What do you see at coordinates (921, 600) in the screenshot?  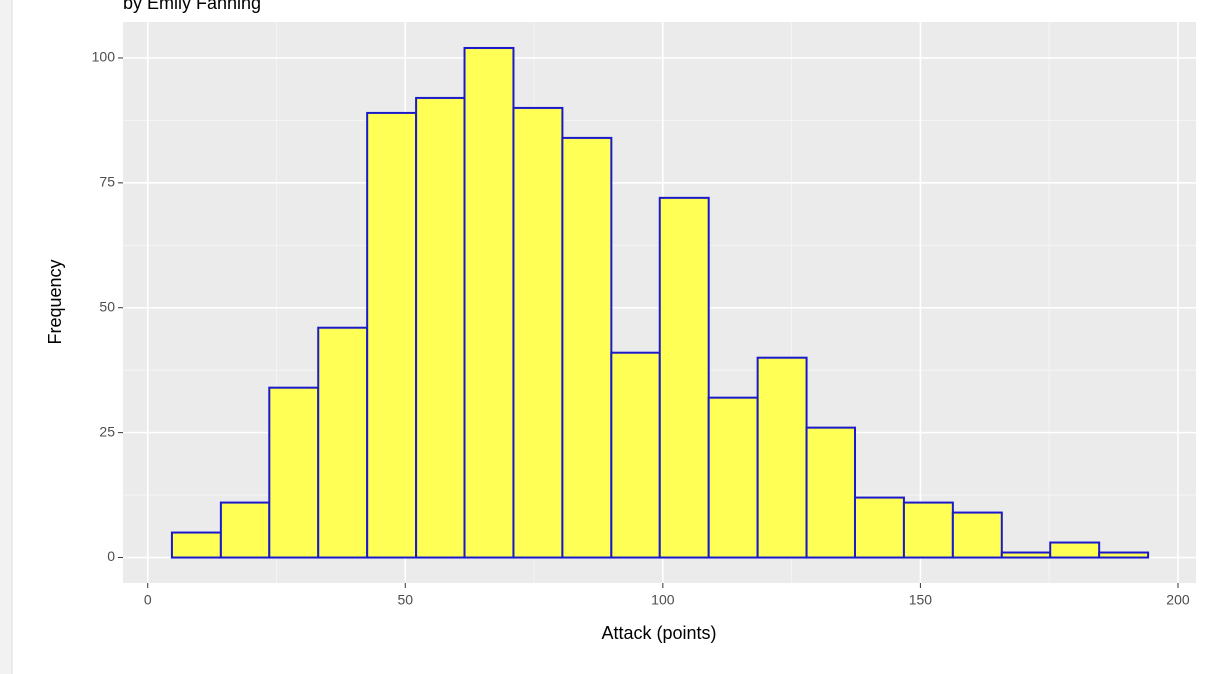 I see `x-tick-label: 150` at bounding box center [921, 600].